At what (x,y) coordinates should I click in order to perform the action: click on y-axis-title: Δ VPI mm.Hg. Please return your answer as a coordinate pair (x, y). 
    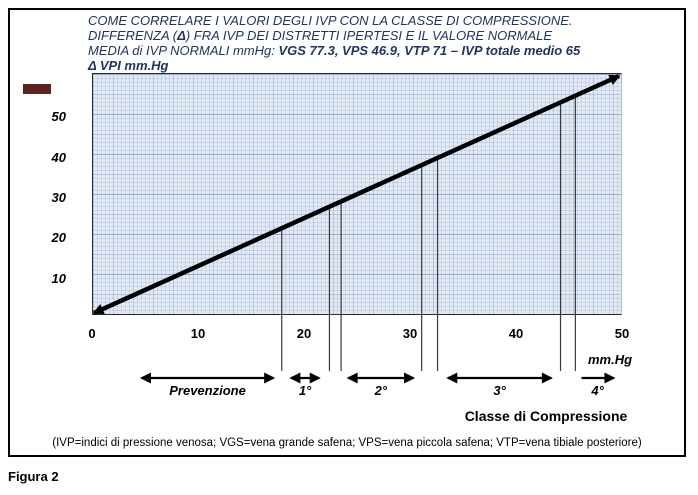
    Looking at the image, I should click on (128, 65).